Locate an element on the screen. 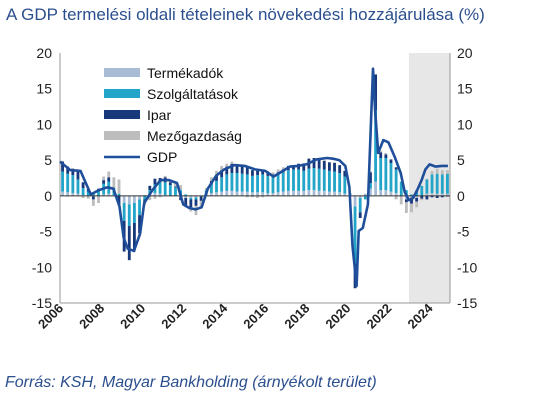 The width and height of the screenshot is (536, 404). y-tick-right: 20 is located at coordinates (465, 53).